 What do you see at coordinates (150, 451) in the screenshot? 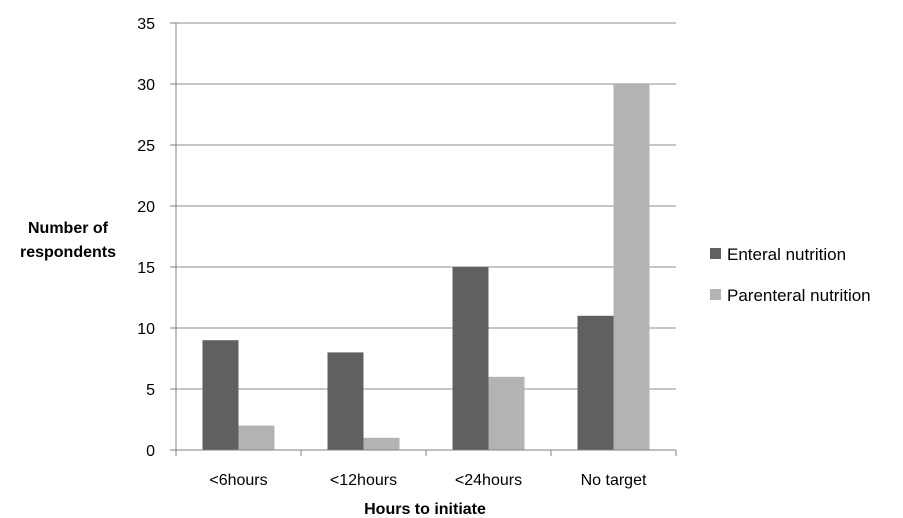
I see `y-tick-label: 0` at bounding box center [150, 451].